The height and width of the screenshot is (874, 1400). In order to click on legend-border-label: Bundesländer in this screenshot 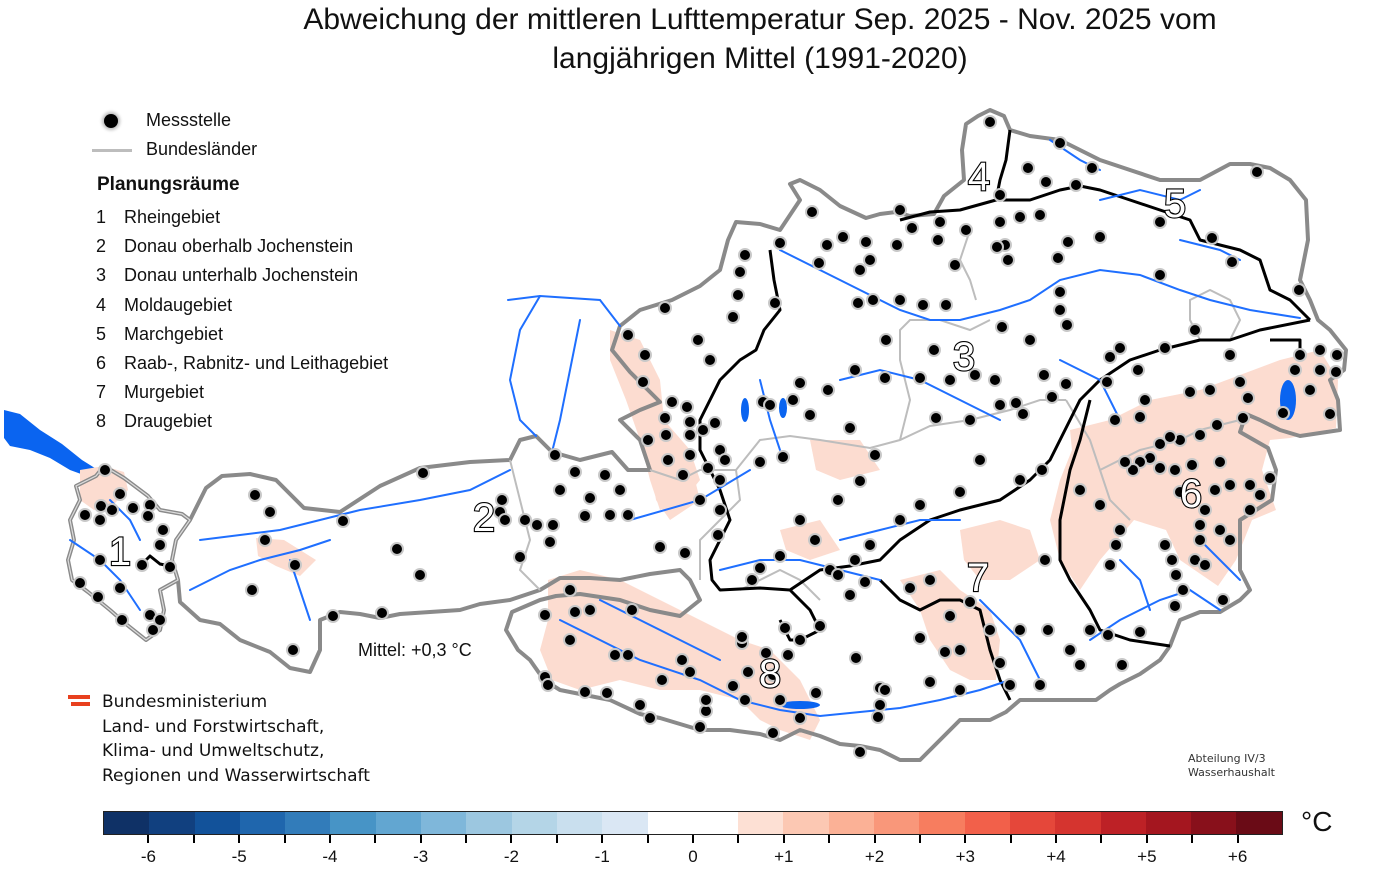, I will do `click(202, 149)`.